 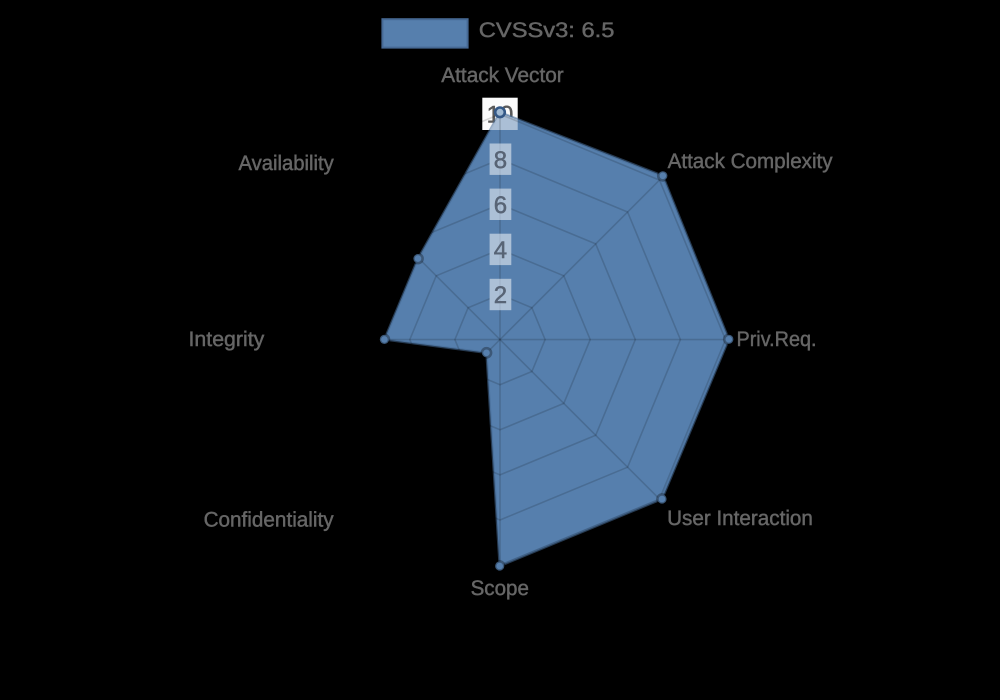 I want to click on svg-text: 8, so click(x=500, y=160).